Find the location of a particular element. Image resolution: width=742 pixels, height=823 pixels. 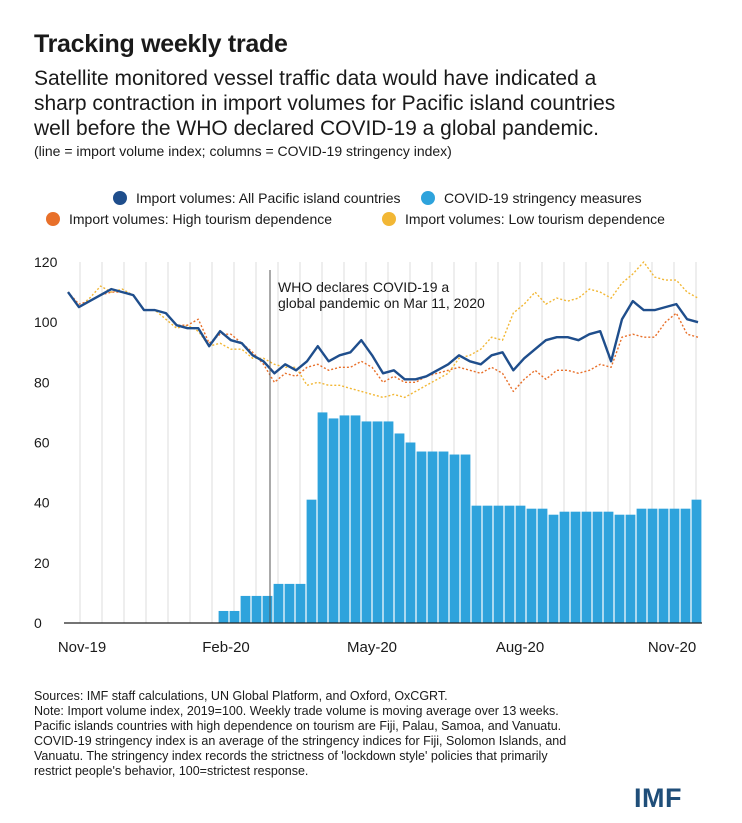

line-low-tourism is located at coordinates (383, 330).